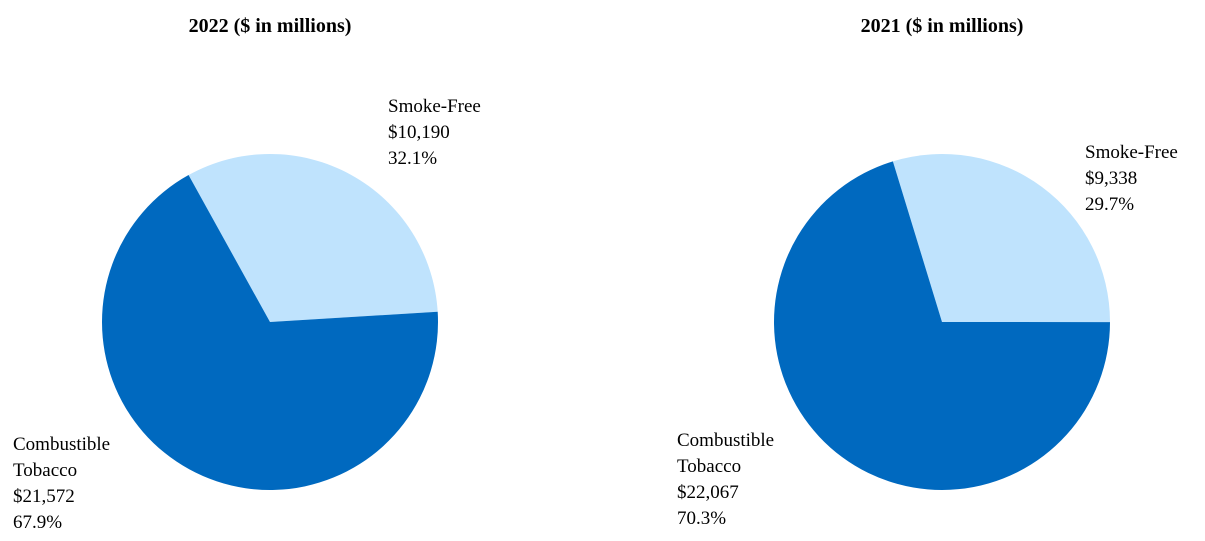 The image size is (1205, 541). I want to click on label-line: 70.3%, so click(701, 518).